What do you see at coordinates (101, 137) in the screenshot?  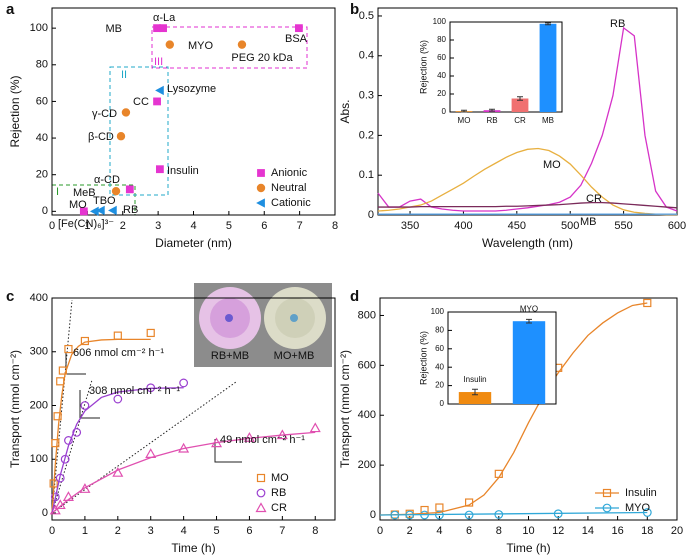 I see `annotation: β-CD` at bounding box center [101, 137].